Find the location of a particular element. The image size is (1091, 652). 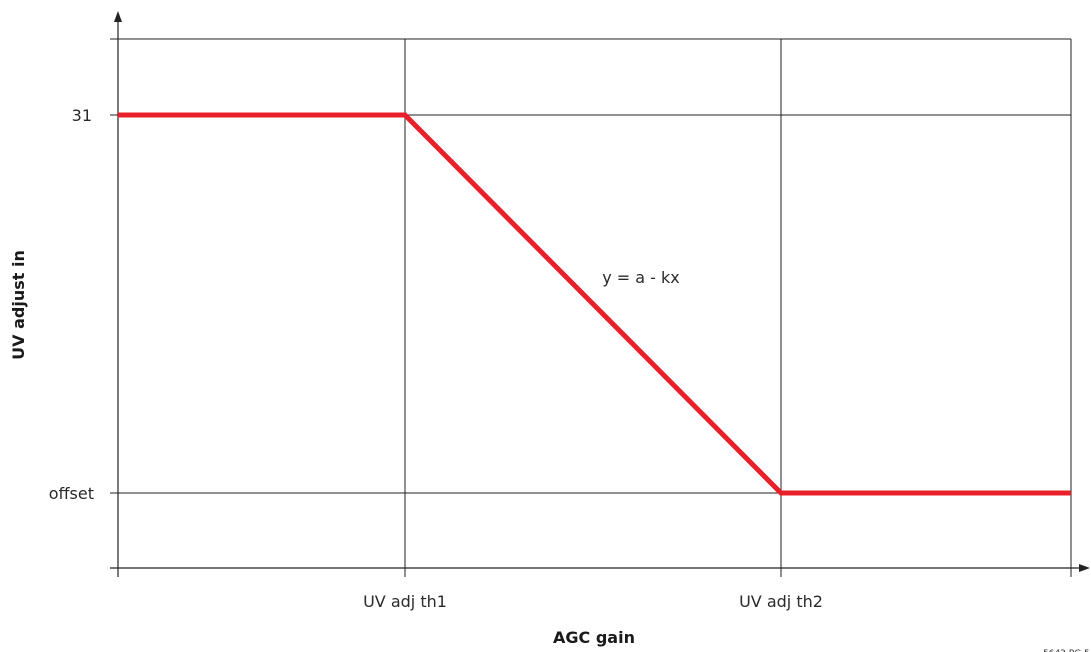

y-tick-label-31: 31 is located at coordinates (82, 115).